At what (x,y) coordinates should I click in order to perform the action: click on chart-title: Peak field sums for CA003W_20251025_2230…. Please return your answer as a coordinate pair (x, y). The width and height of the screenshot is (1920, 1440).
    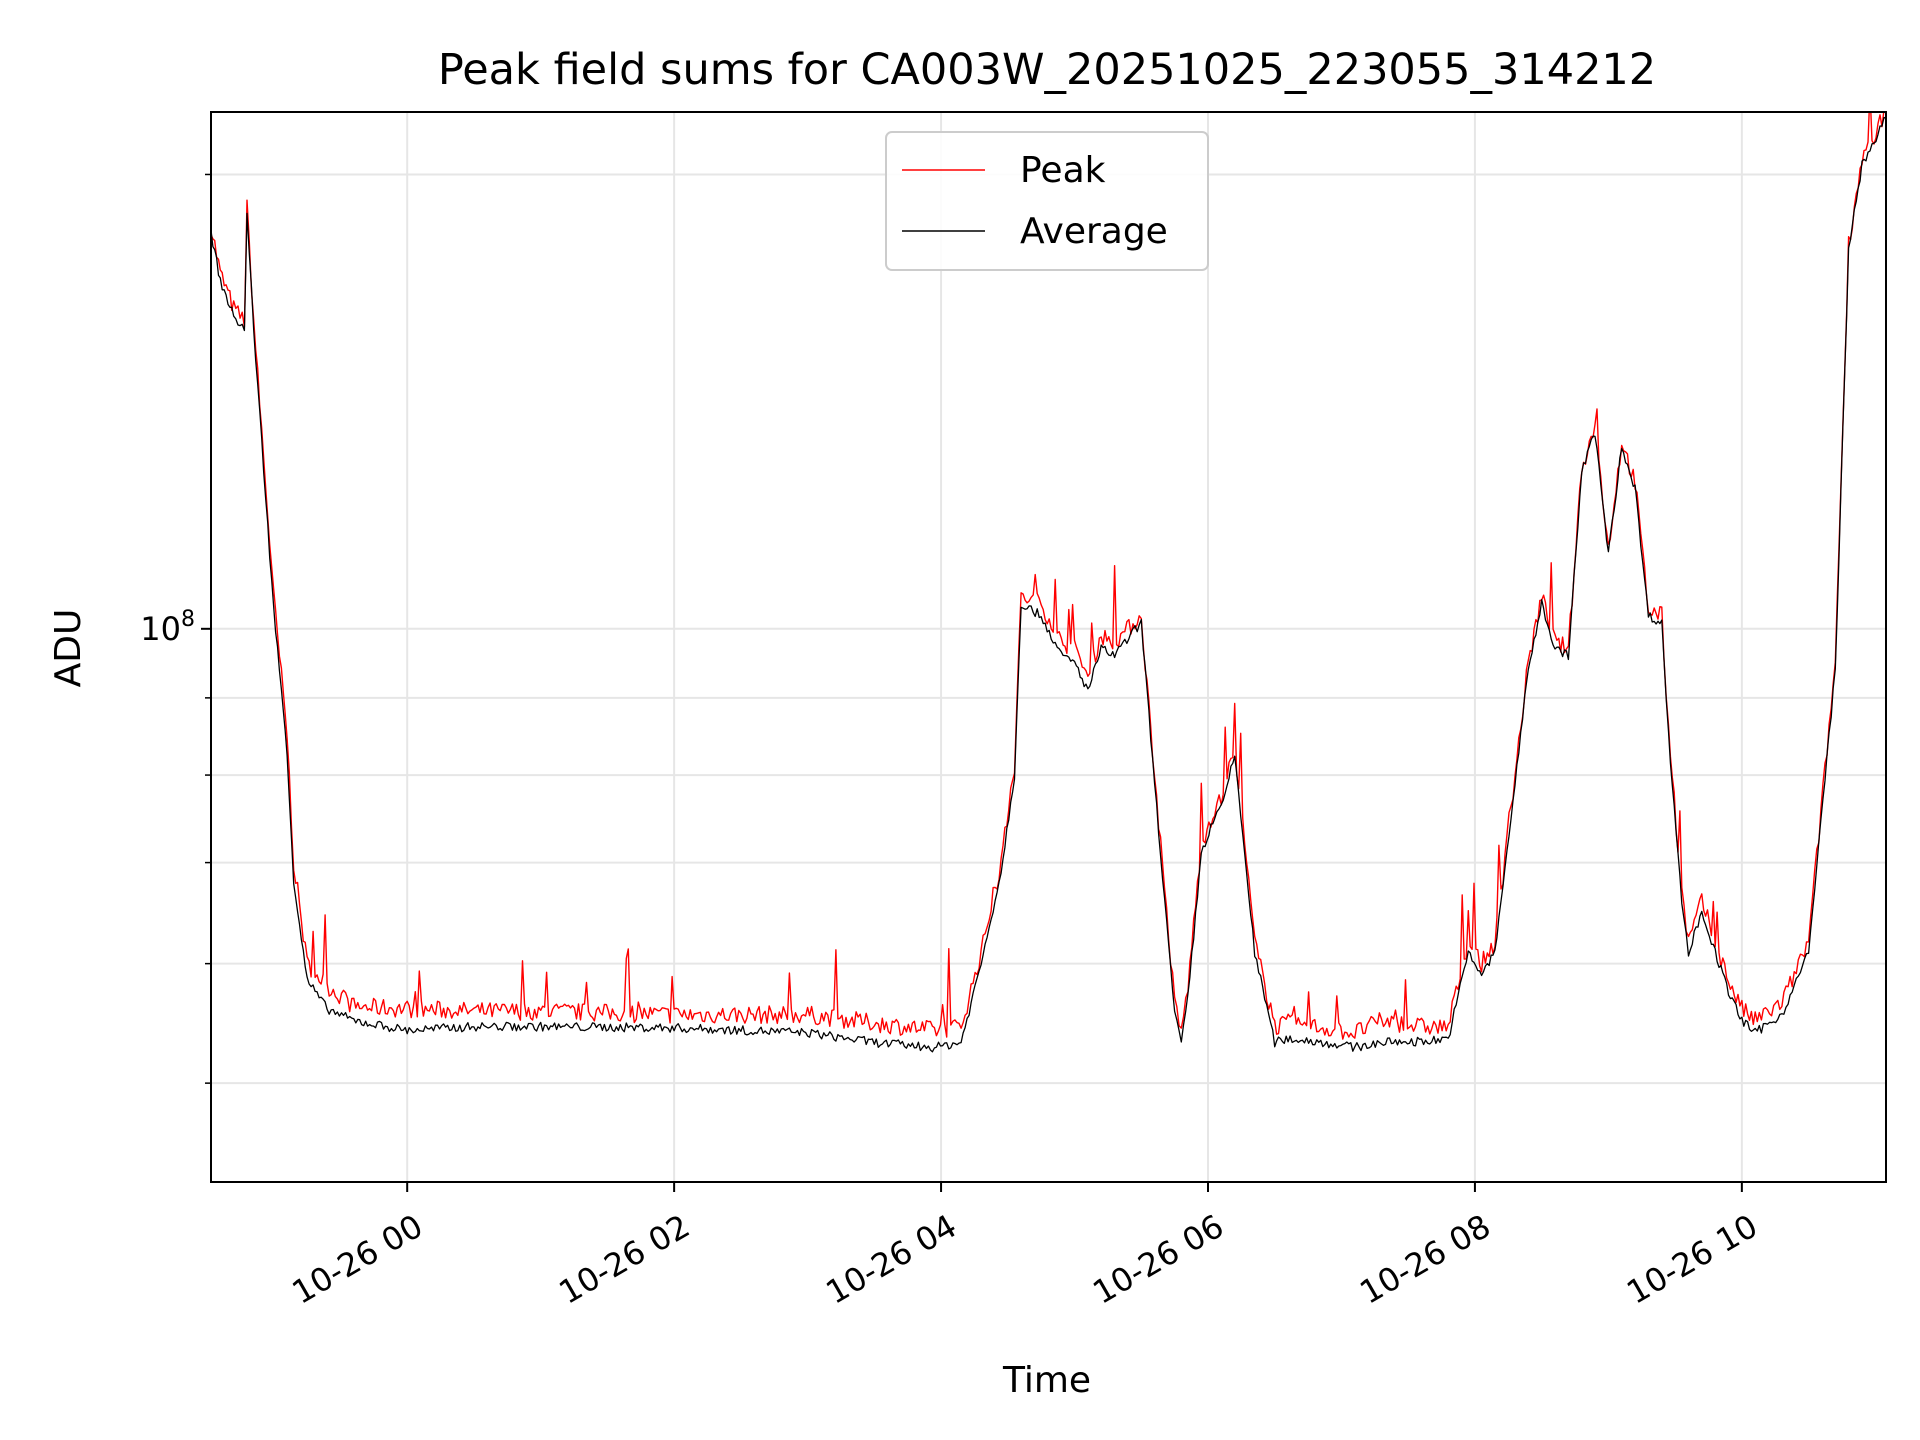
    Looking at the image, I should click on (1047, 70).